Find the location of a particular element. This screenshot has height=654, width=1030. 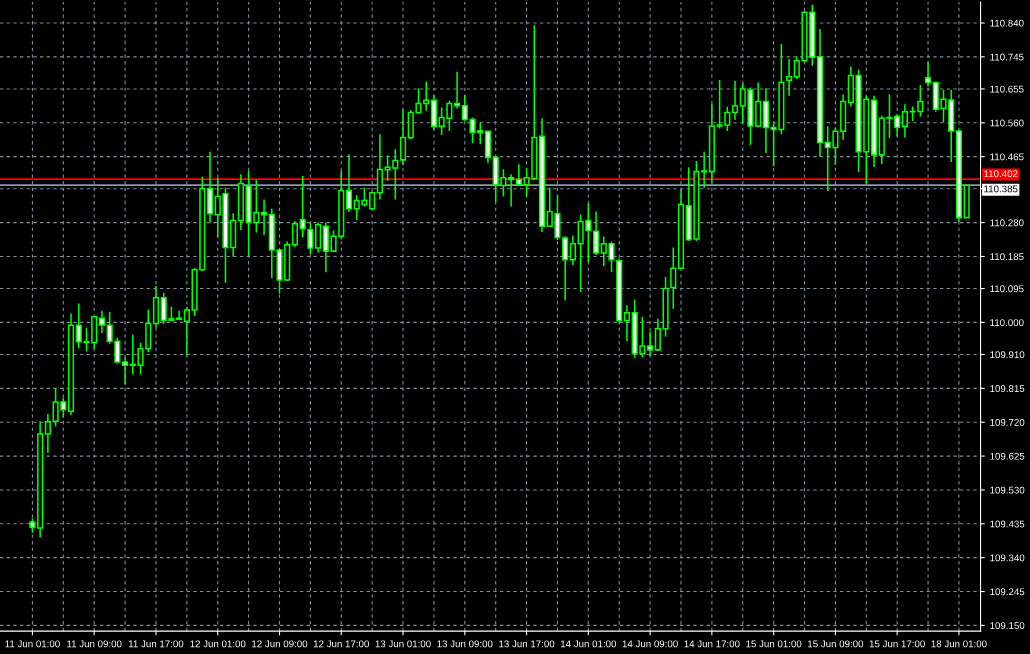

y-tick-label: 110.000 is located at coordinates (1007, 323).